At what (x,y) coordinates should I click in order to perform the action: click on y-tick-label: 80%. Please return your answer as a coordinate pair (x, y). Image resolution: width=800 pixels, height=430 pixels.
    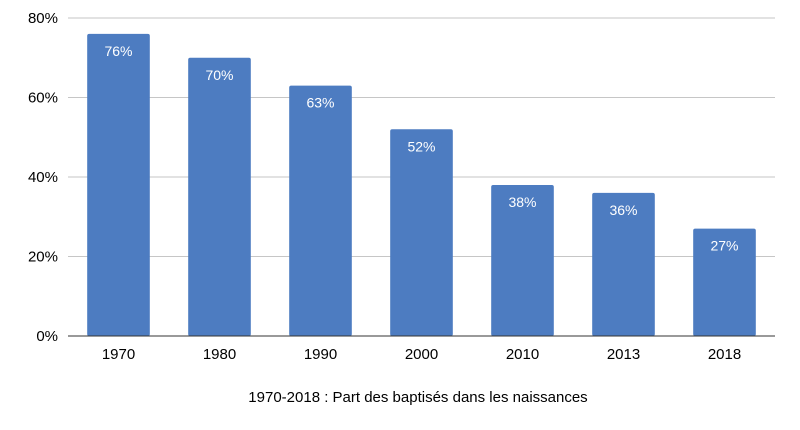
    Looking at the image, I should click on (43, 18).